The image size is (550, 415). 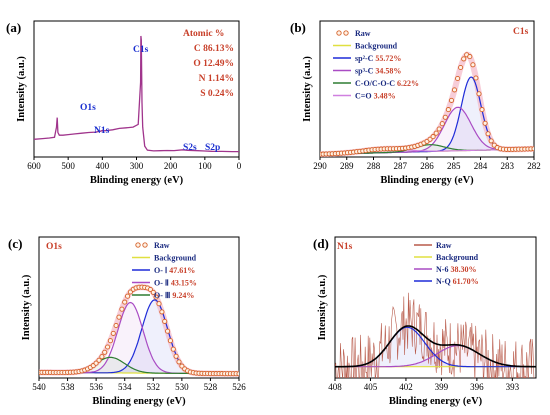 What do you see at coordinates (345, 247) in the screenshot?
I see `element-label: N1s` at bounding box center [345, 247].